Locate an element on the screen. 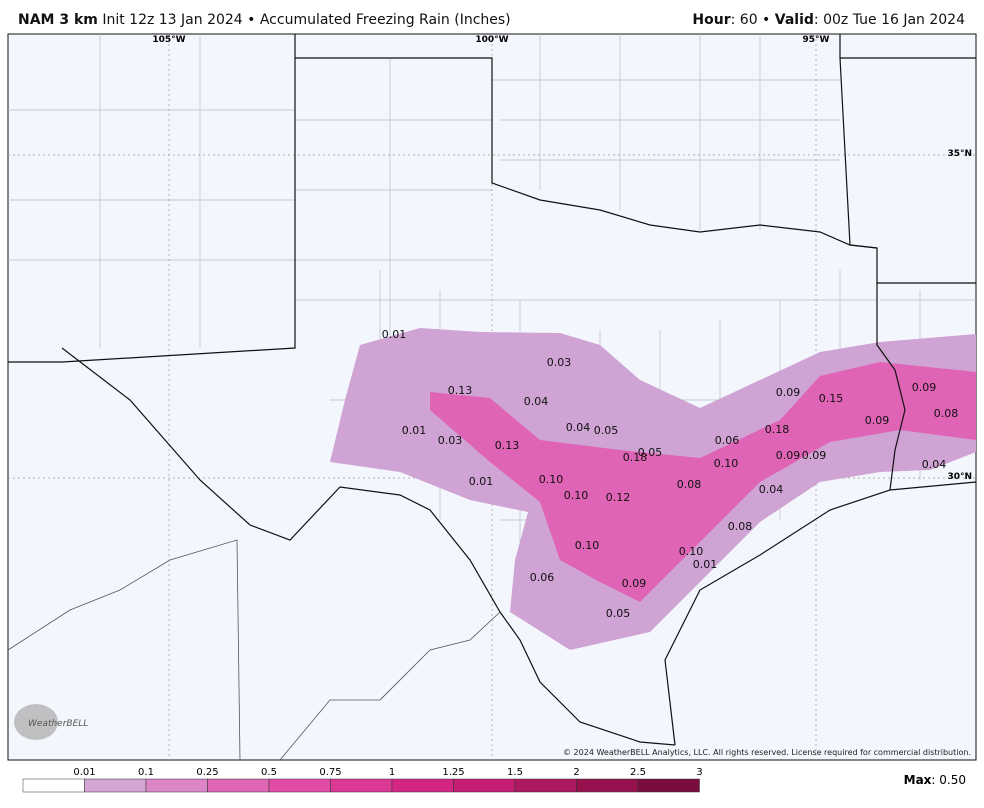 This screenshot has height=808, width=984. legend-label: 0.75 is located at coordinates (330, 772).